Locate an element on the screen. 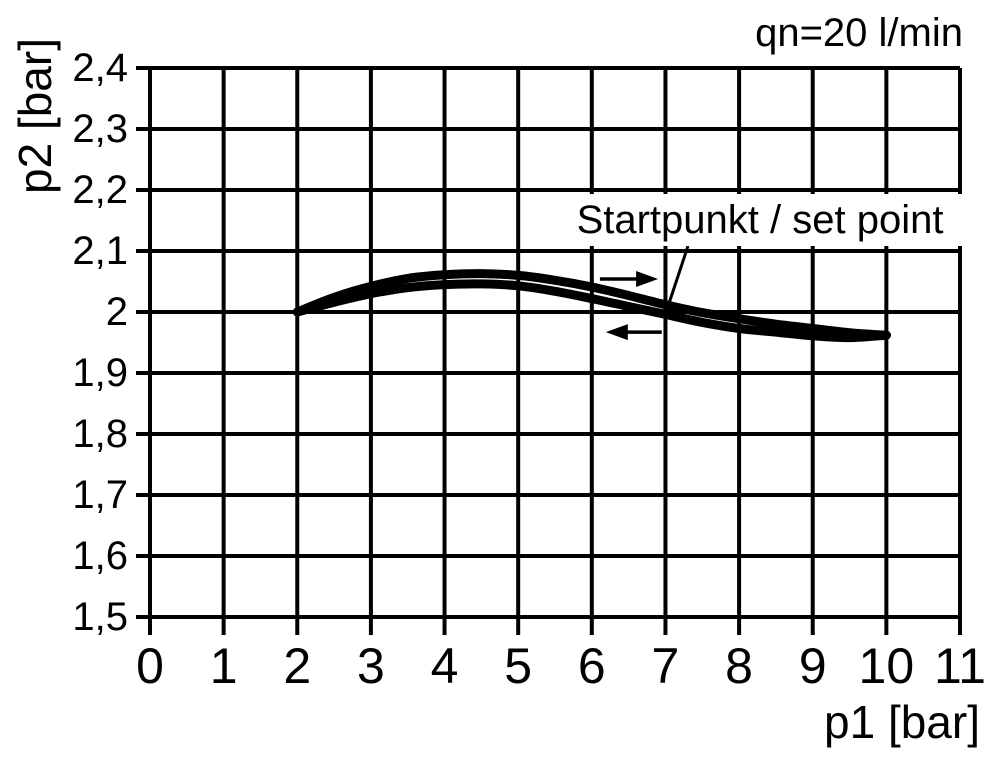 The width and height of the screenshot is (1000, 764). x-tick-label: 10 is located at coordinates (886, 666).